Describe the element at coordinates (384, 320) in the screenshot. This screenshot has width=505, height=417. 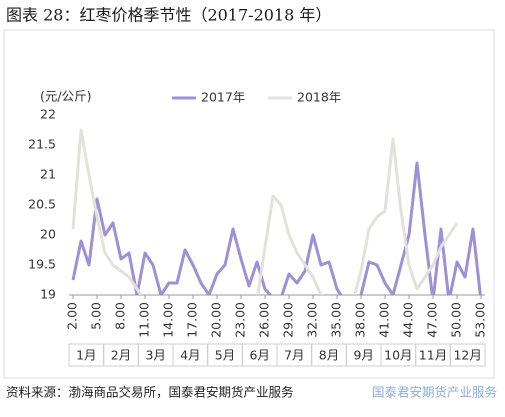
I see `x-tick-label: 41.00` at that location.